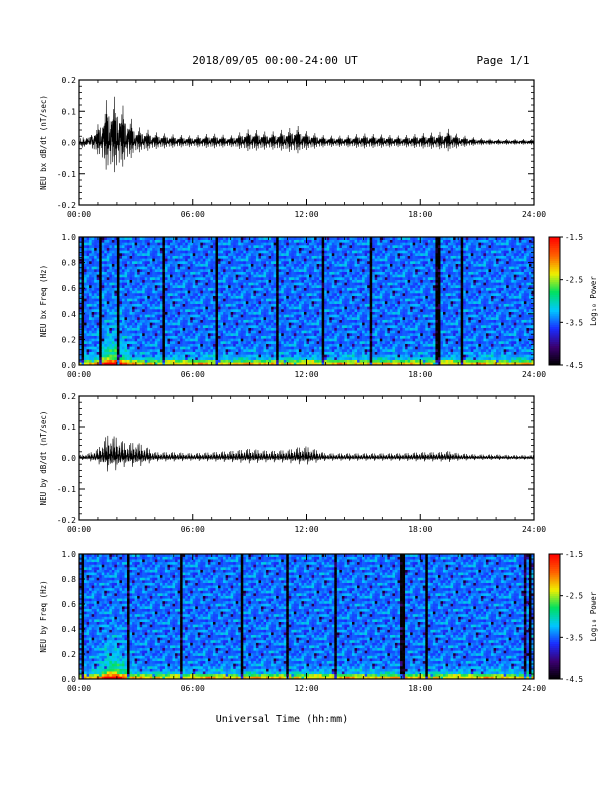  I want to click on y-tick-label: 1.0, so click(69, 554).